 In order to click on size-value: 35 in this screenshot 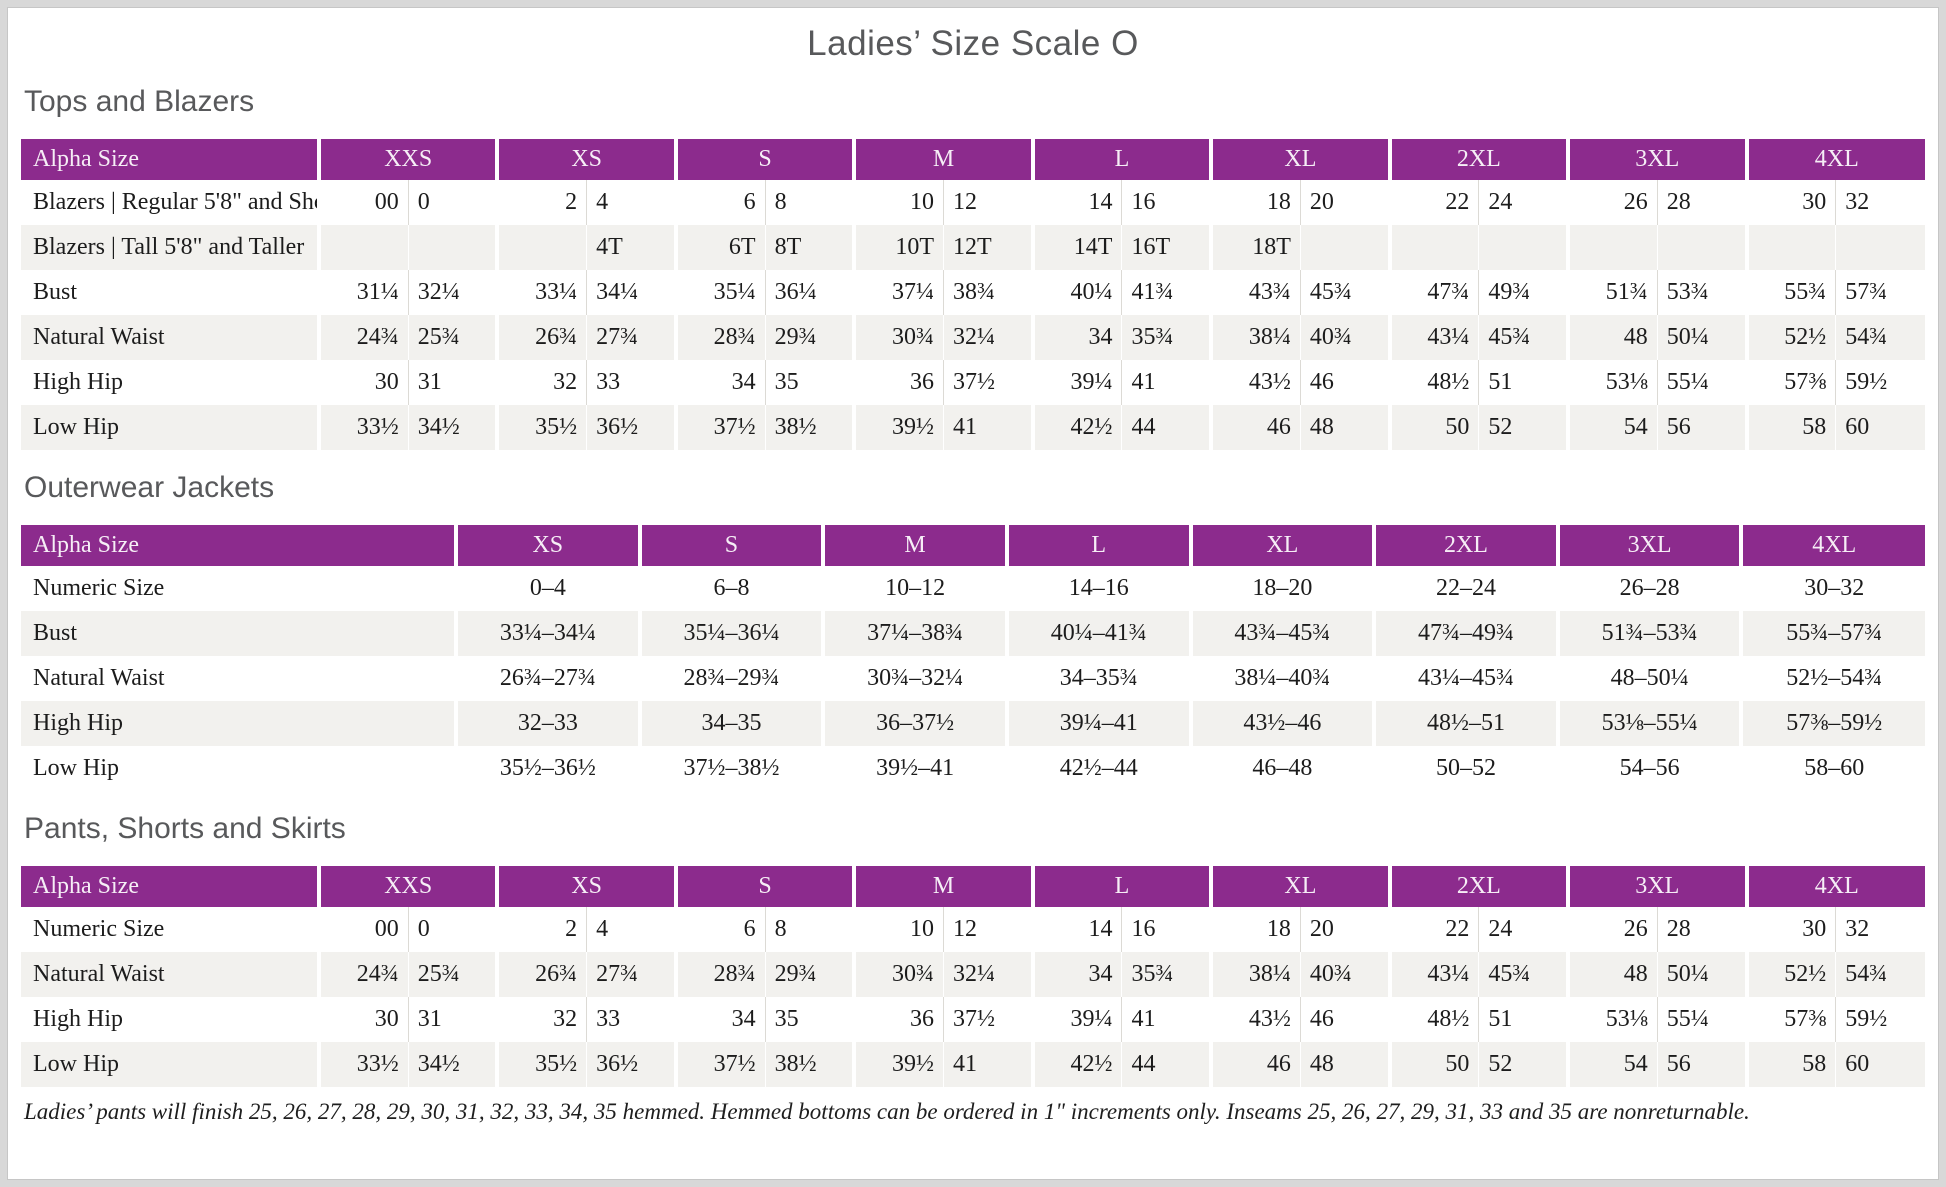, I will do `click(809, 382)`.